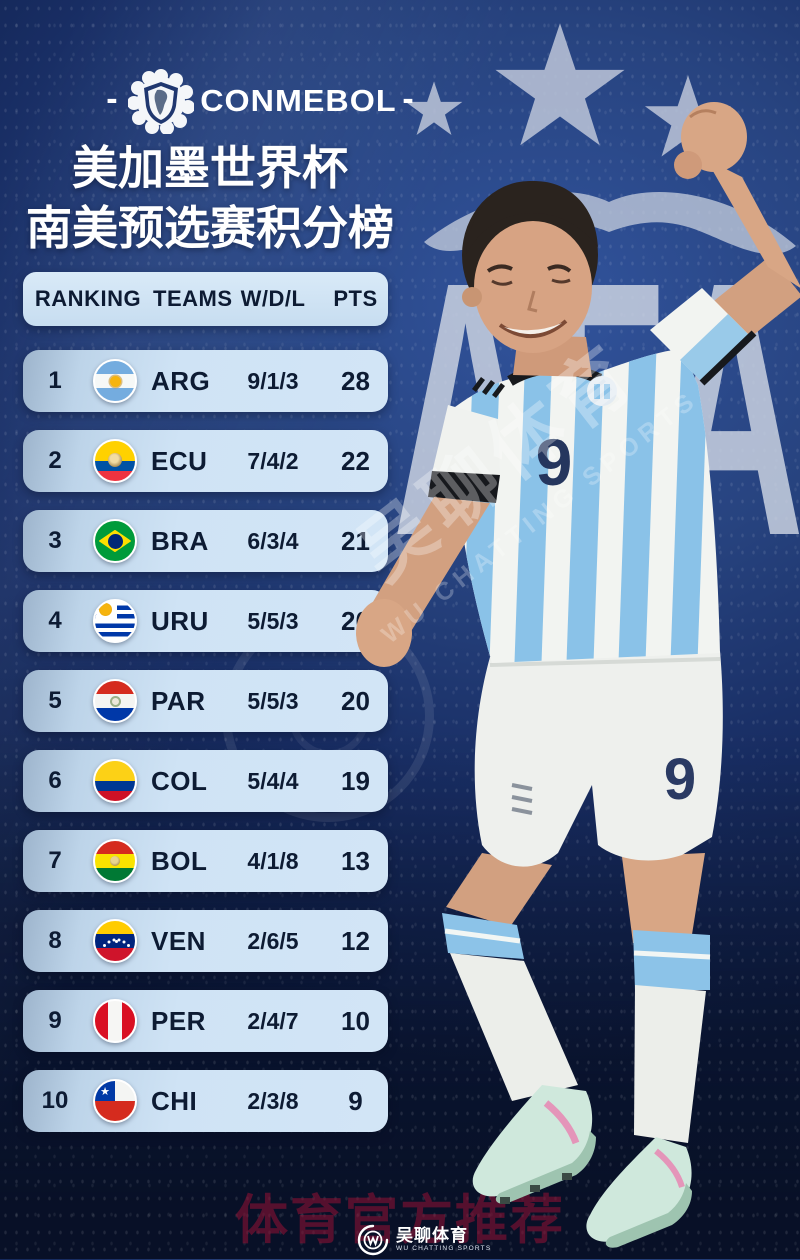 This screenshot has height=1260, width=800. I want to click on rank-value: 3, so click(55, 540).